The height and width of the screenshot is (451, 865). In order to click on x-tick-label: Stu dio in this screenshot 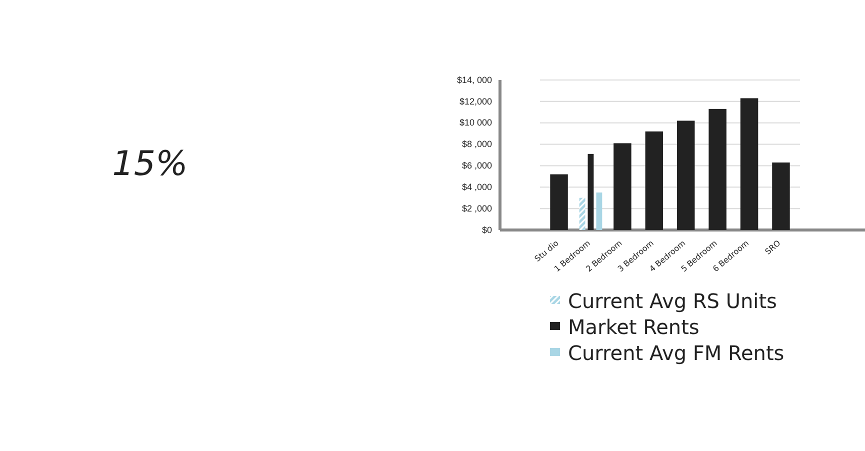, I will do `click(546, 251)`.